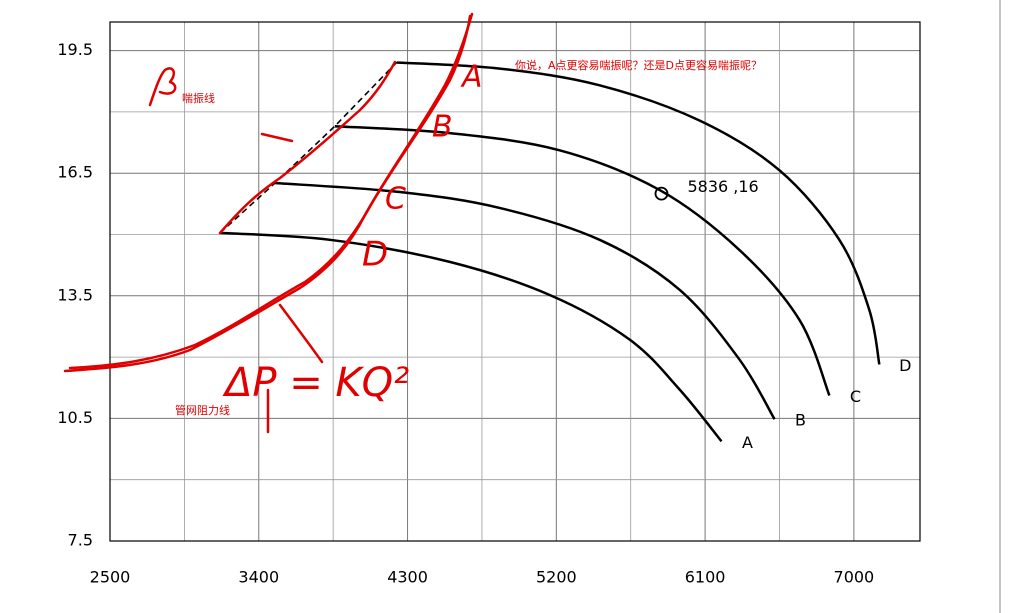  Describe the element at coordinates (375, 255) in the screenshot. I see `handwritten-label: D` at that location.